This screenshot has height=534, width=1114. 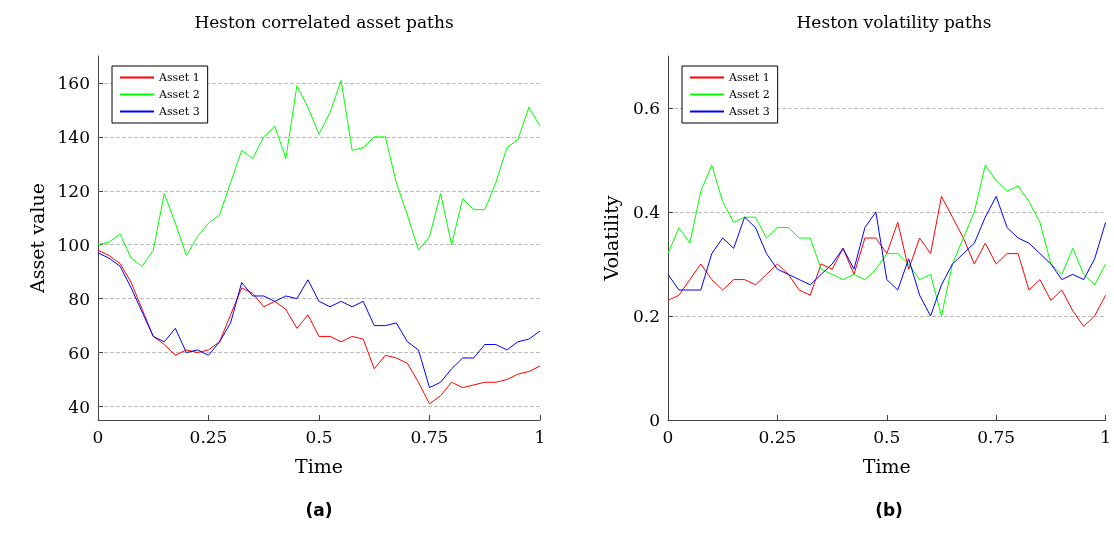 What do you see at coordinates (889, 510) in the screenshot?
I see `text: (b)` at bounding box center [889, 510].